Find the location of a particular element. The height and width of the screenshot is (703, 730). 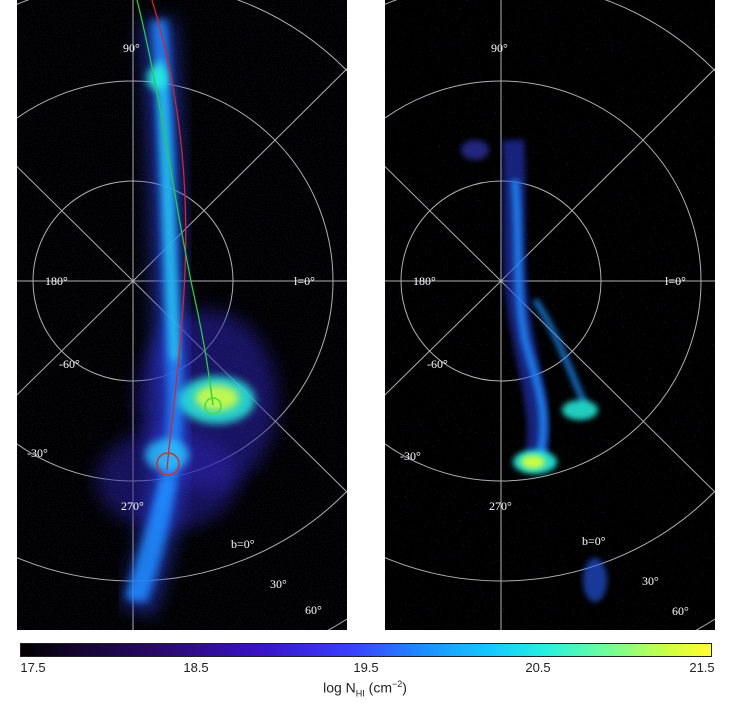

colorbar-tick: 21.5 is located at coordinates (702, 667).